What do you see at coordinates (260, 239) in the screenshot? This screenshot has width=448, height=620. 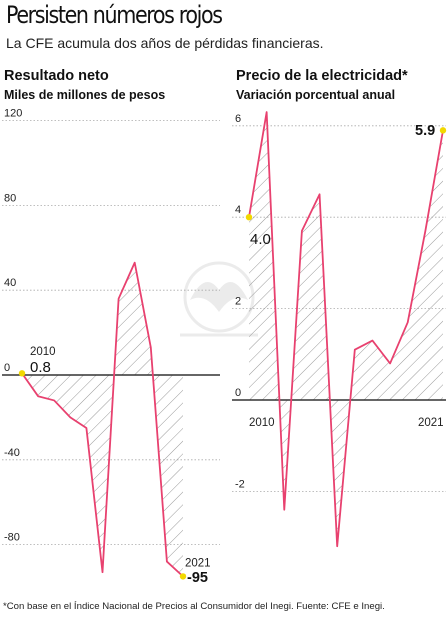 I see `value-callout: 4.0` at bounding box center [260, 239].